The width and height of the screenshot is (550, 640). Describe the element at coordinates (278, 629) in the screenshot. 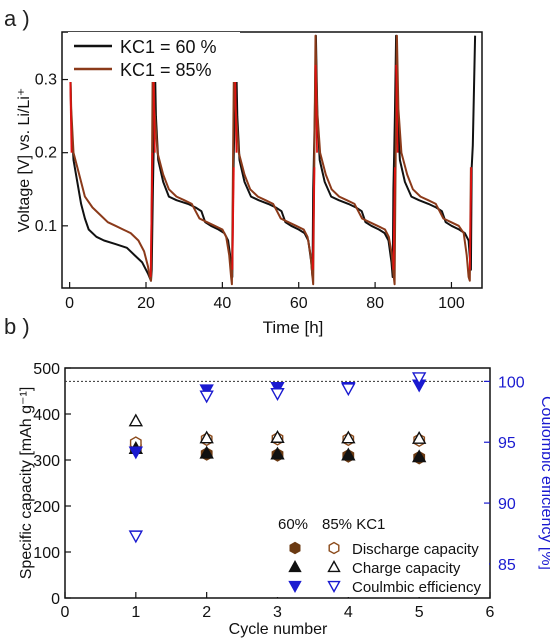

I see `x-axis-label-b: Cycle number` at that location.